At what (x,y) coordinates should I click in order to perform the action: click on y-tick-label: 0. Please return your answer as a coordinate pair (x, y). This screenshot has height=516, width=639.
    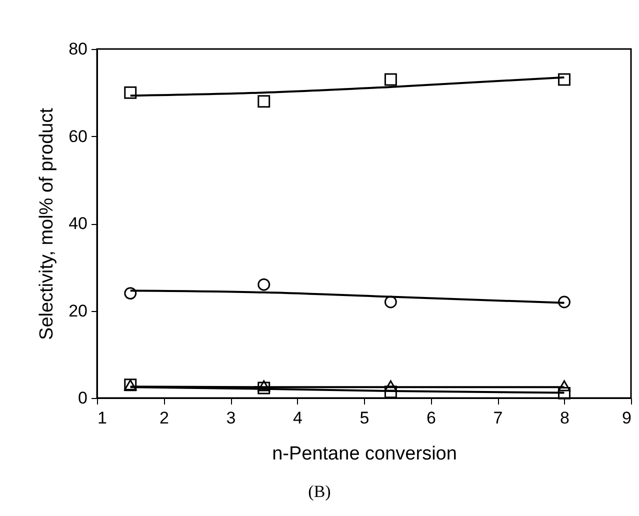
    Looking at the image, I should click on (83, 398).